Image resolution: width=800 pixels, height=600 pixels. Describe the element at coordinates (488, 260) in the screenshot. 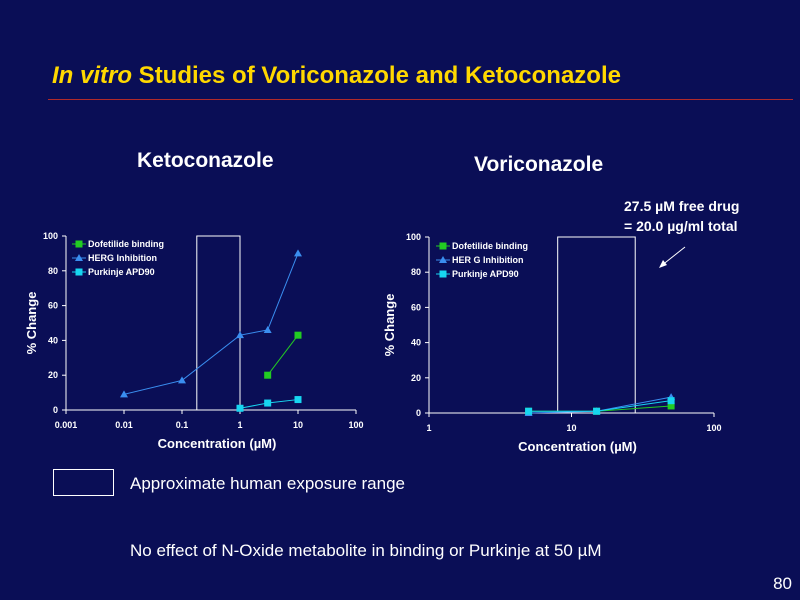

I see `vori-legend-label-1: HER G Inhibition` at that location.